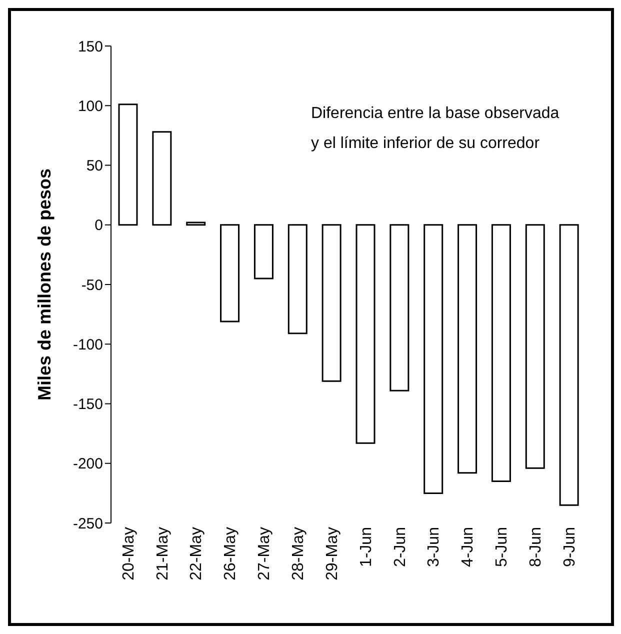 The height and width of the screenshot is (634, 621). Describe the element at coordinates (197, 553) in the screenshot. I see `x-tick-label: 22-May` at that location.